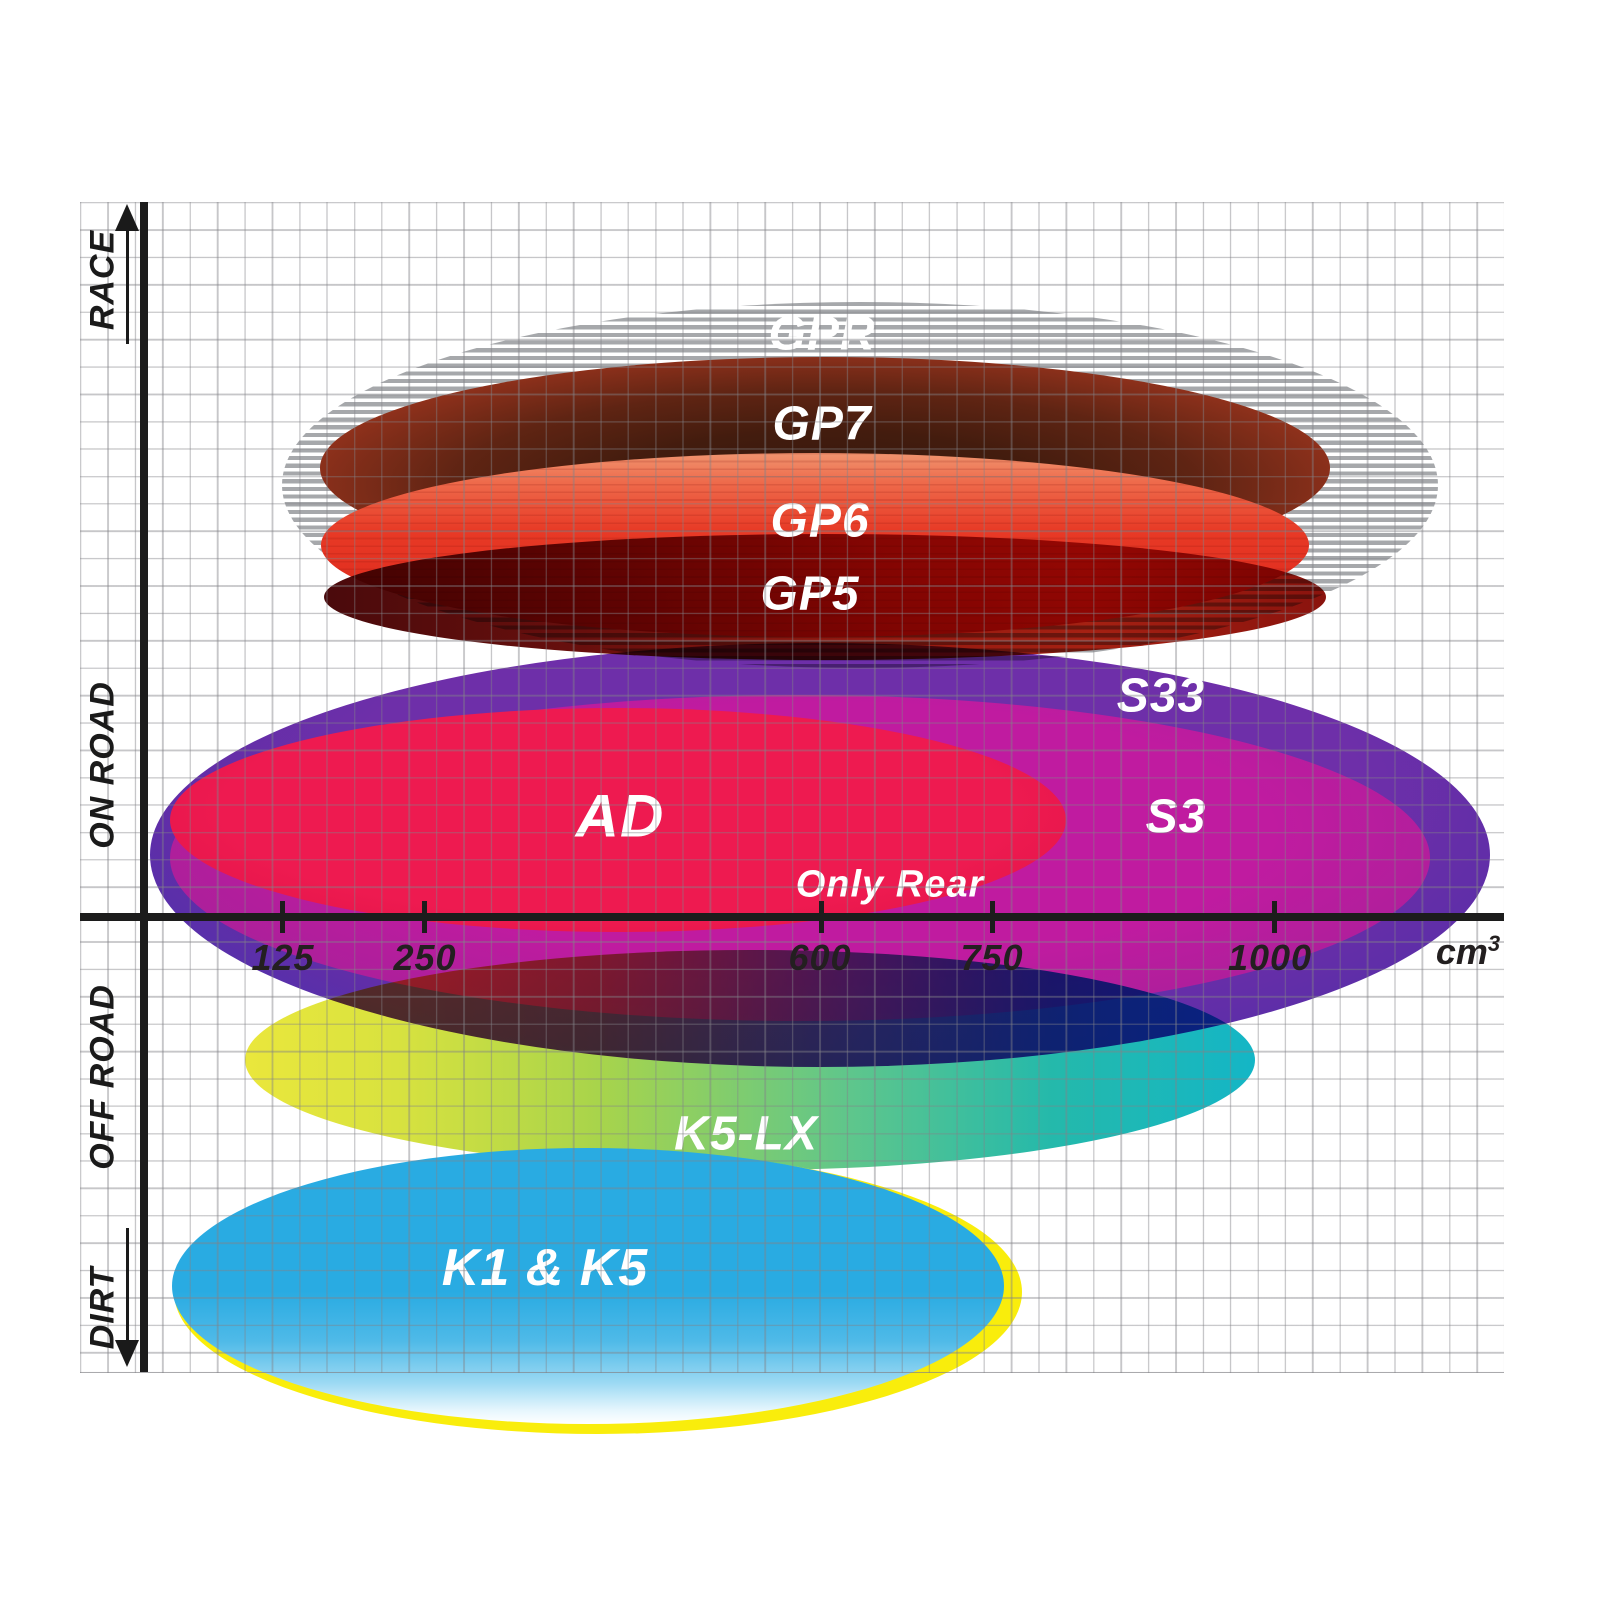 This screenshot has width=1600, height=1600. Describe the element at coordinates (1161, 696) in the screenshot. I see `label-s33: S33` at that location.